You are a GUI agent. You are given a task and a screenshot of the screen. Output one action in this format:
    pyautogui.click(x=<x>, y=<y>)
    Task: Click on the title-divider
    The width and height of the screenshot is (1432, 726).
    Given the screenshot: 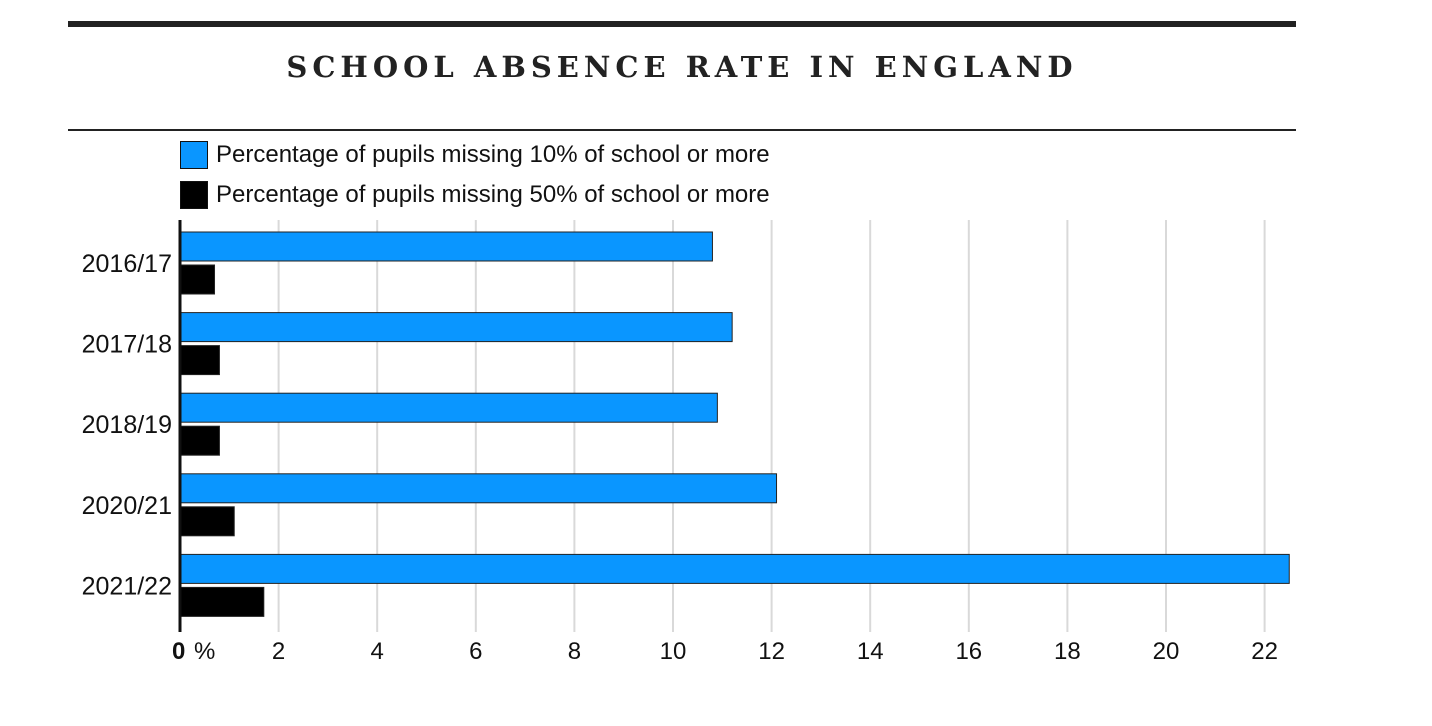 What is the action you would take?
    pyautogui.click(x=682, y=130)
    